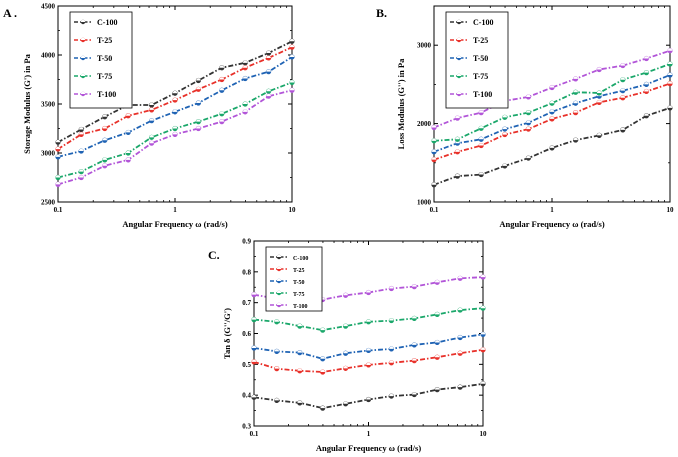  I want to click on legend-label-C-100: C-100, so click(300, 259).